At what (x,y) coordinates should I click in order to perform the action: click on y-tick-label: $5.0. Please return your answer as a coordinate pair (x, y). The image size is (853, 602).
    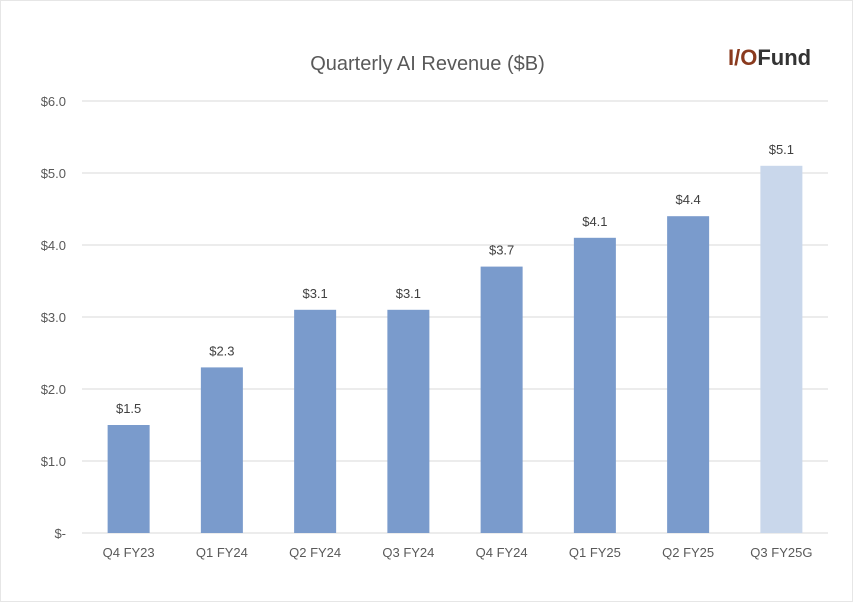
    Looking at the image, I should click on (53, 173).